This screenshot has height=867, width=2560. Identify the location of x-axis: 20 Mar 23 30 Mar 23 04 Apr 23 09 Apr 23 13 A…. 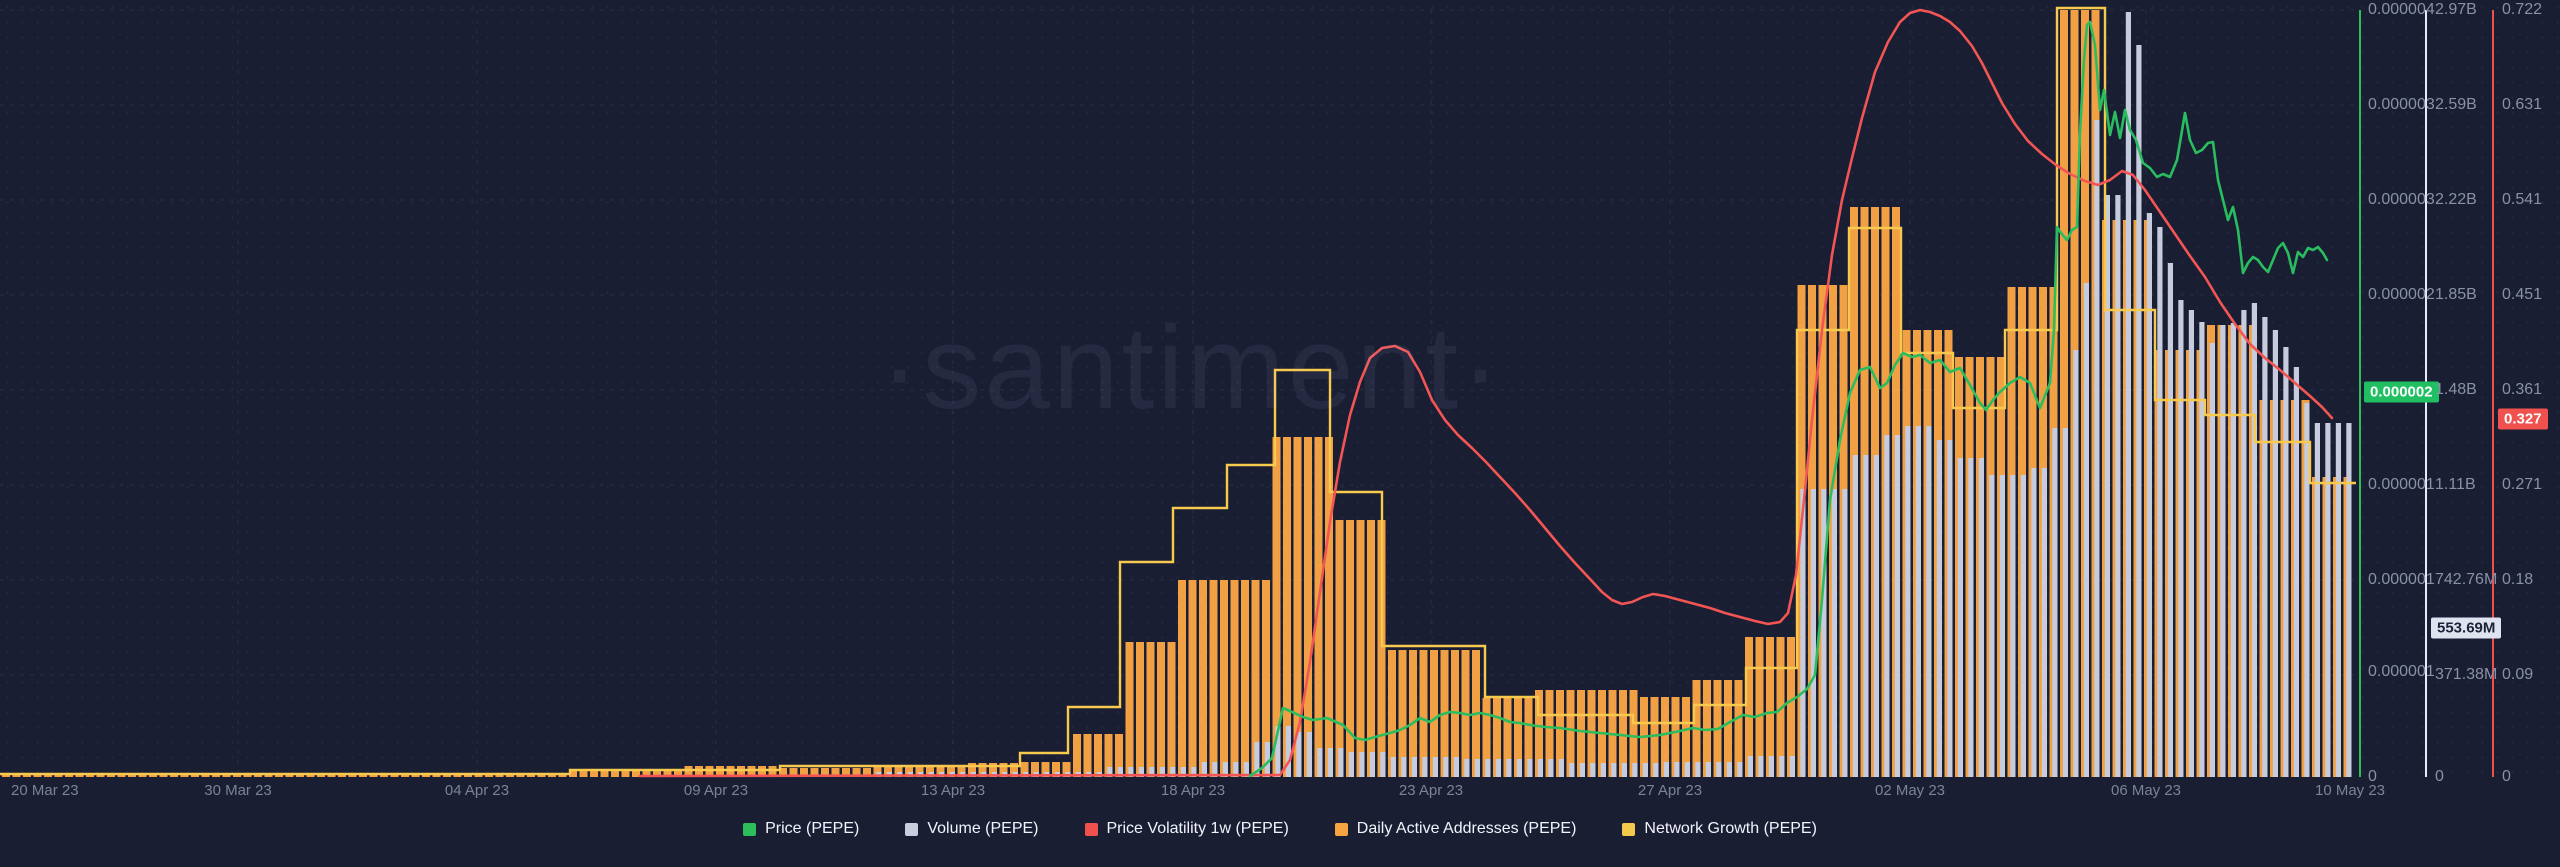
(1280, 795).